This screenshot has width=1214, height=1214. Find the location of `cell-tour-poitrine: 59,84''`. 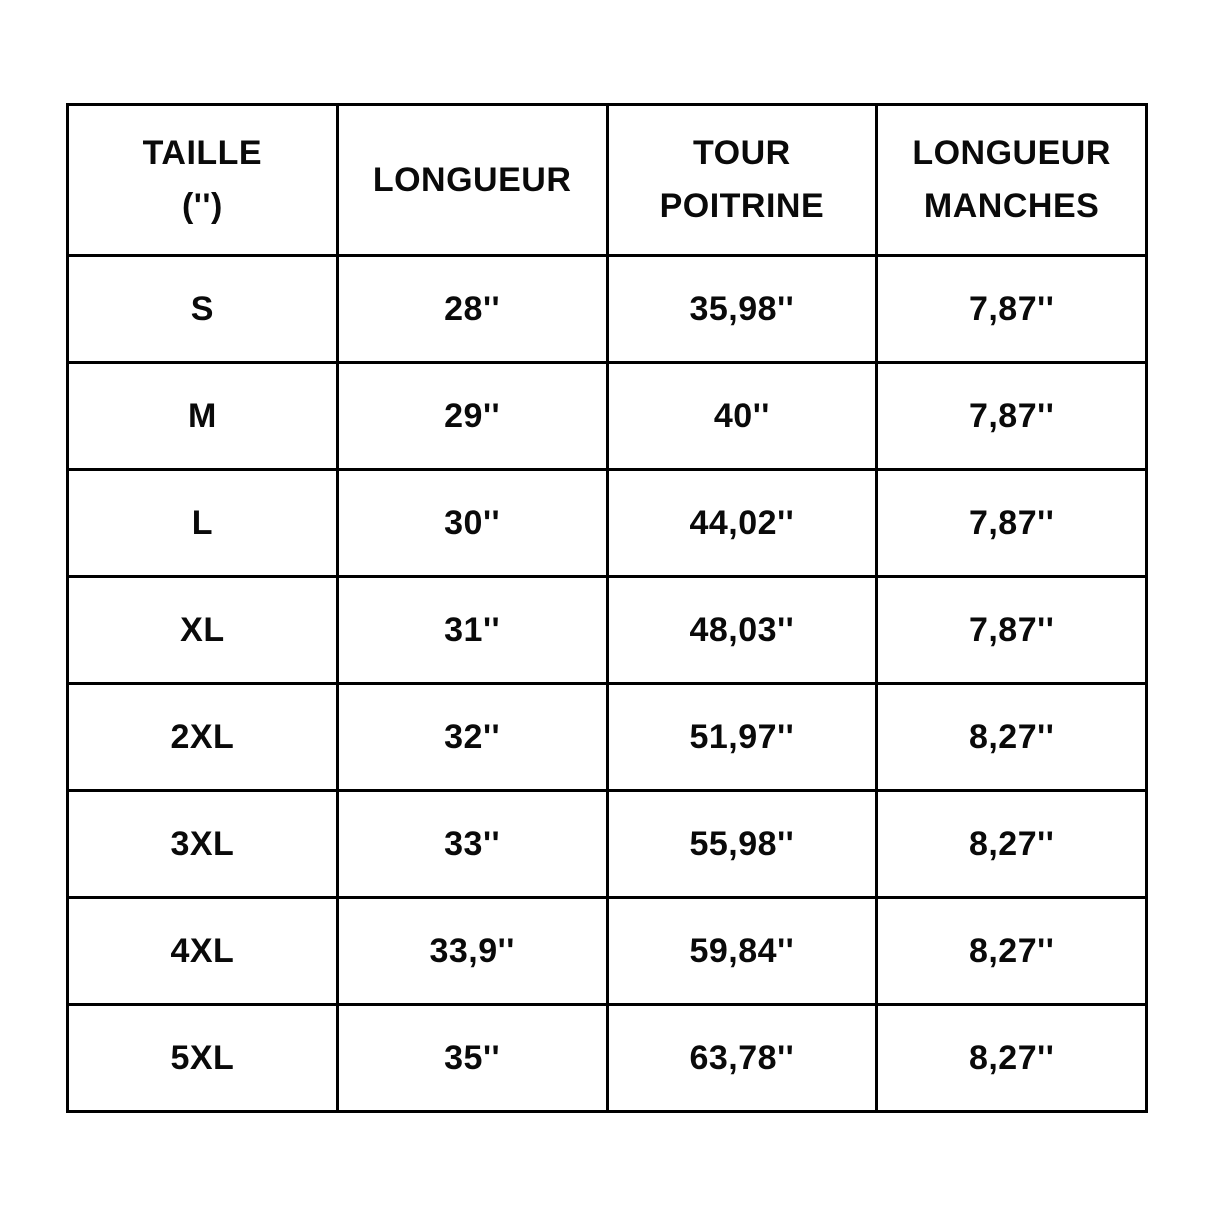

cell-tour-poitrine: 59,84'' is located at coordinates (742, 951).